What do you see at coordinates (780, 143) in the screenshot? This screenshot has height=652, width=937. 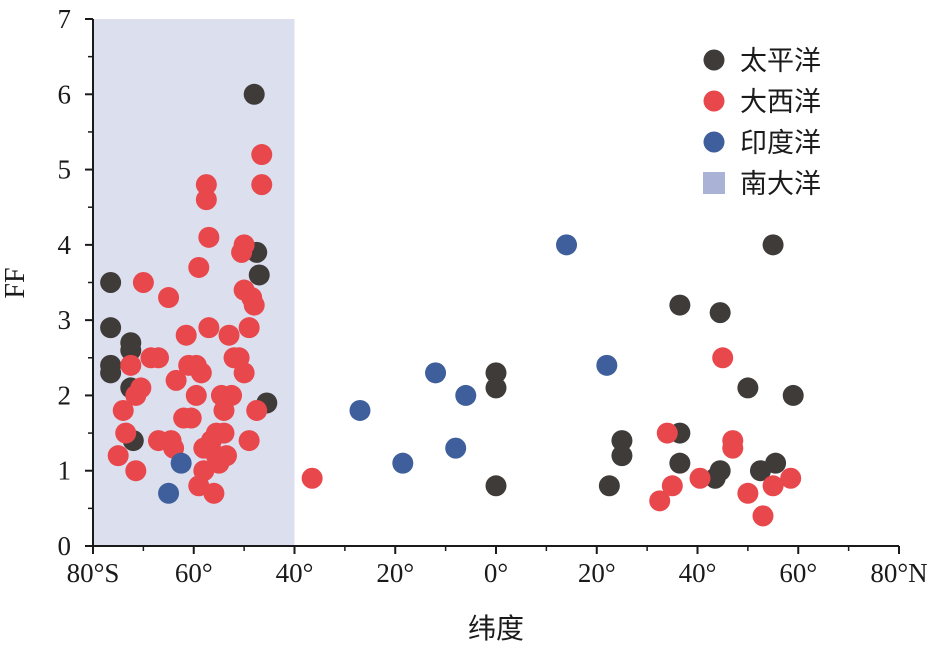 I see `legend-label: 印度洋` at bounding box center [780, 143].